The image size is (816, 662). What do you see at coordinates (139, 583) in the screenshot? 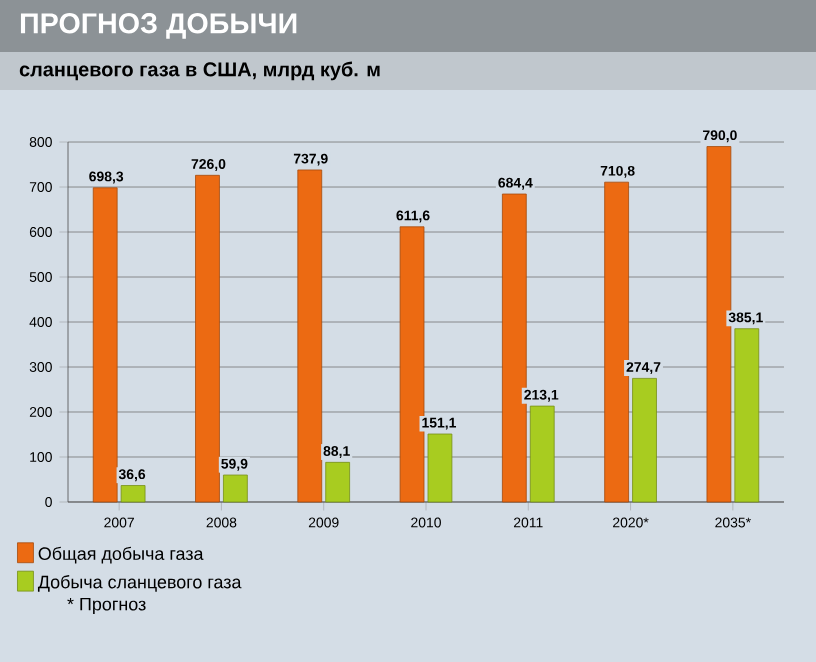
I see `legend-label: Добыча сланцевого газа` at bounding box center [139, 583].